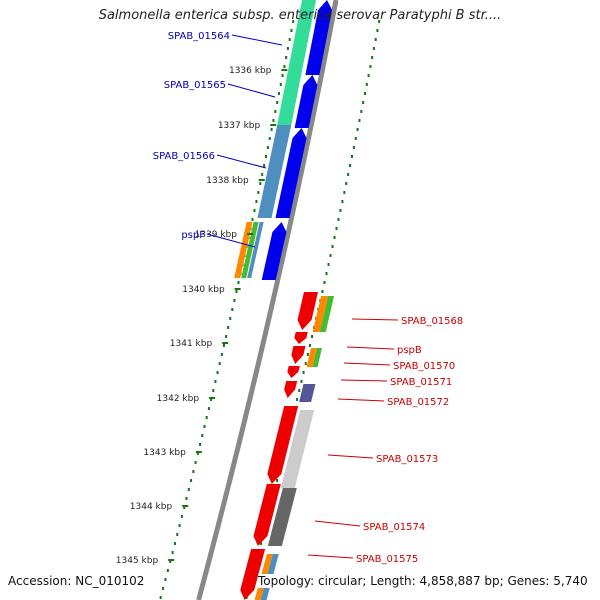  I want to click on gene-label: pspF, so click(193, 235).